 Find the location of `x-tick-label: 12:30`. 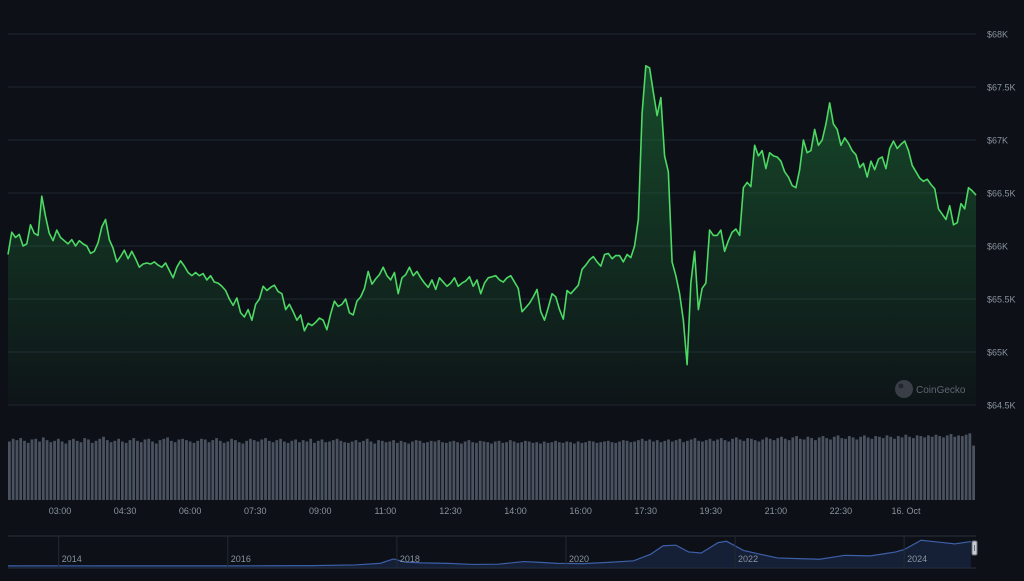

x-tick-label: 12:30 is located at coordinates (450, 511).